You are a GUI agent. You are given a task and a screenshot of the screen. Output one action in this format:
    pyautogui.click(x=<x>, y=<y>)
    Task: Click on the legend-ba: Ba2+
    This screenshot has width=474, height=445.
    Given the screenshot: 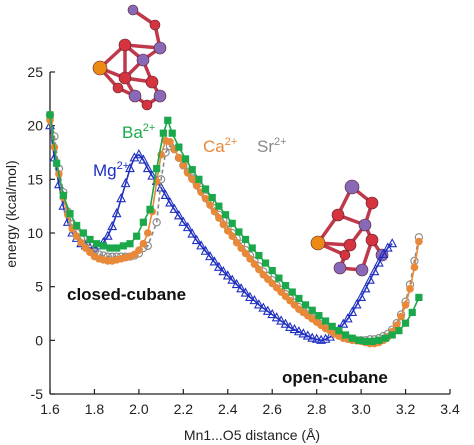 What is the action you would take?
    pyautogui.click(x=138, y=132)
    